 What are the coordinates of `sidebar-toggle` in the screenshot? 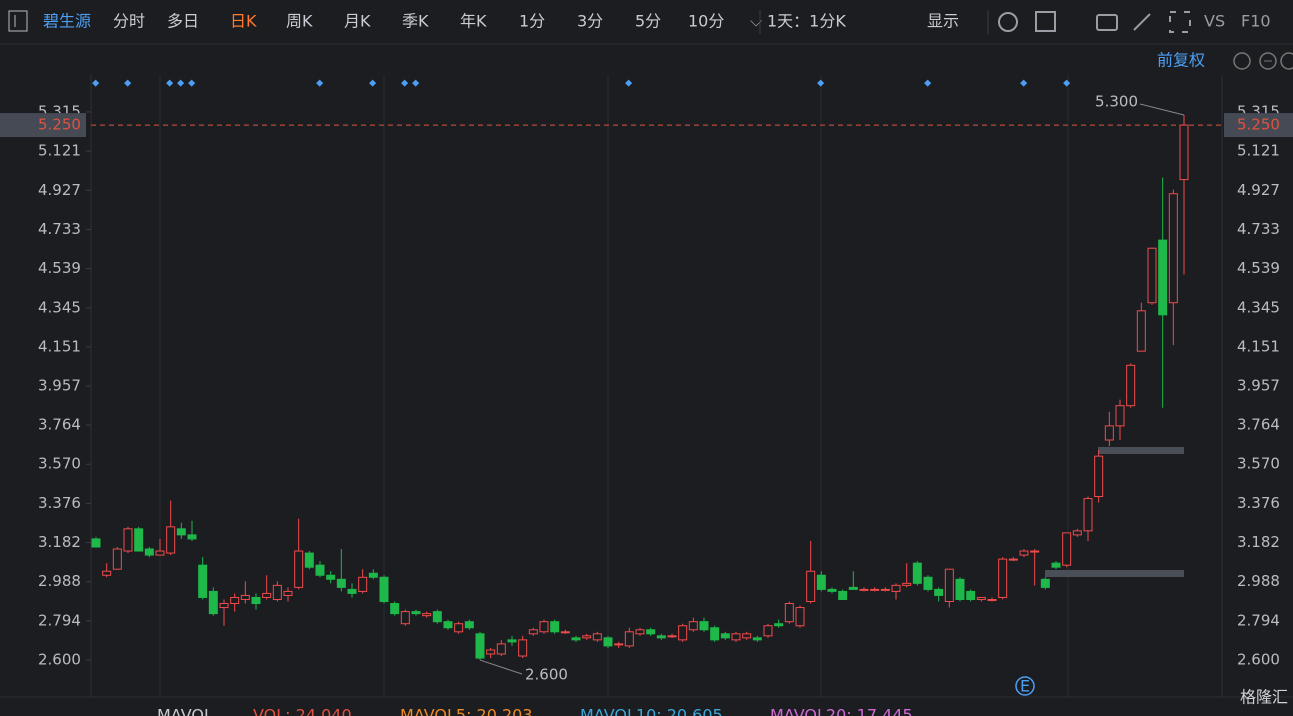 It's located at (18, 21).